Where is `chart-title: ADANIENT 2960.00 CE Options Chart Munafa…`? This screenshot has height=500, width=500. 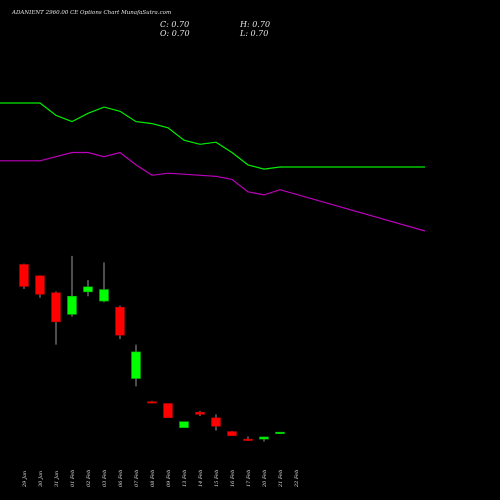
chart-title: ADANIENT 2960.00 CE Options Chart Munafa… is located at coordinates (92, 13).